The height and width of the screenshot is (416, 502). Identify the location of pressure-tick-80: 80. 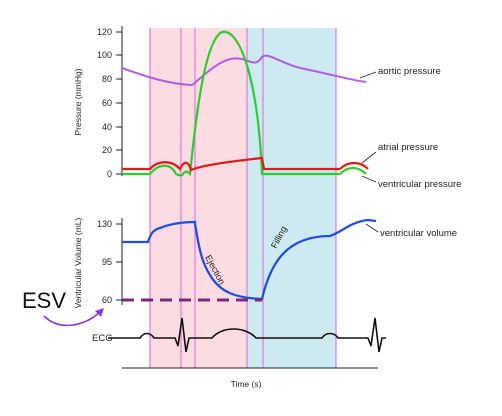
(107, 79).